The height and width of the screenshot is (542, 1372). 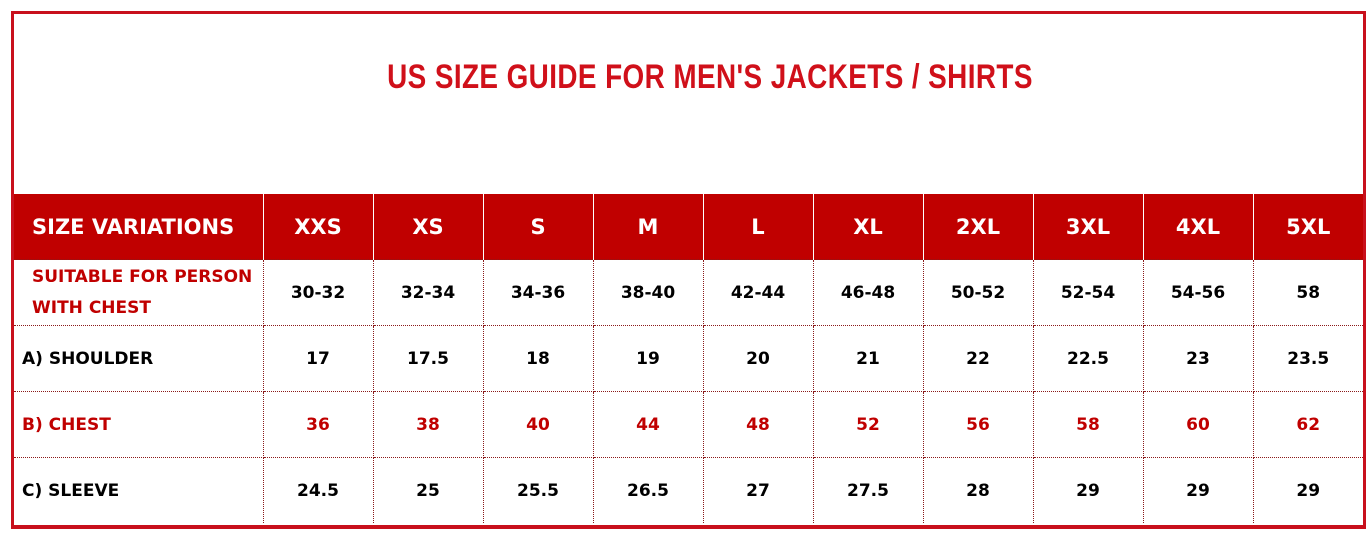 I want to click on table-cell: 24.5, so click(x=318, y=490).